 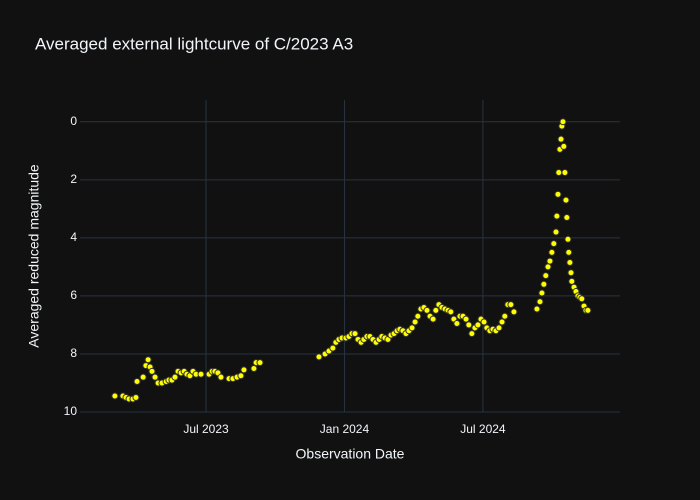 I want to click on x-axis-title: Observation Date, so click(x=350, y=454).